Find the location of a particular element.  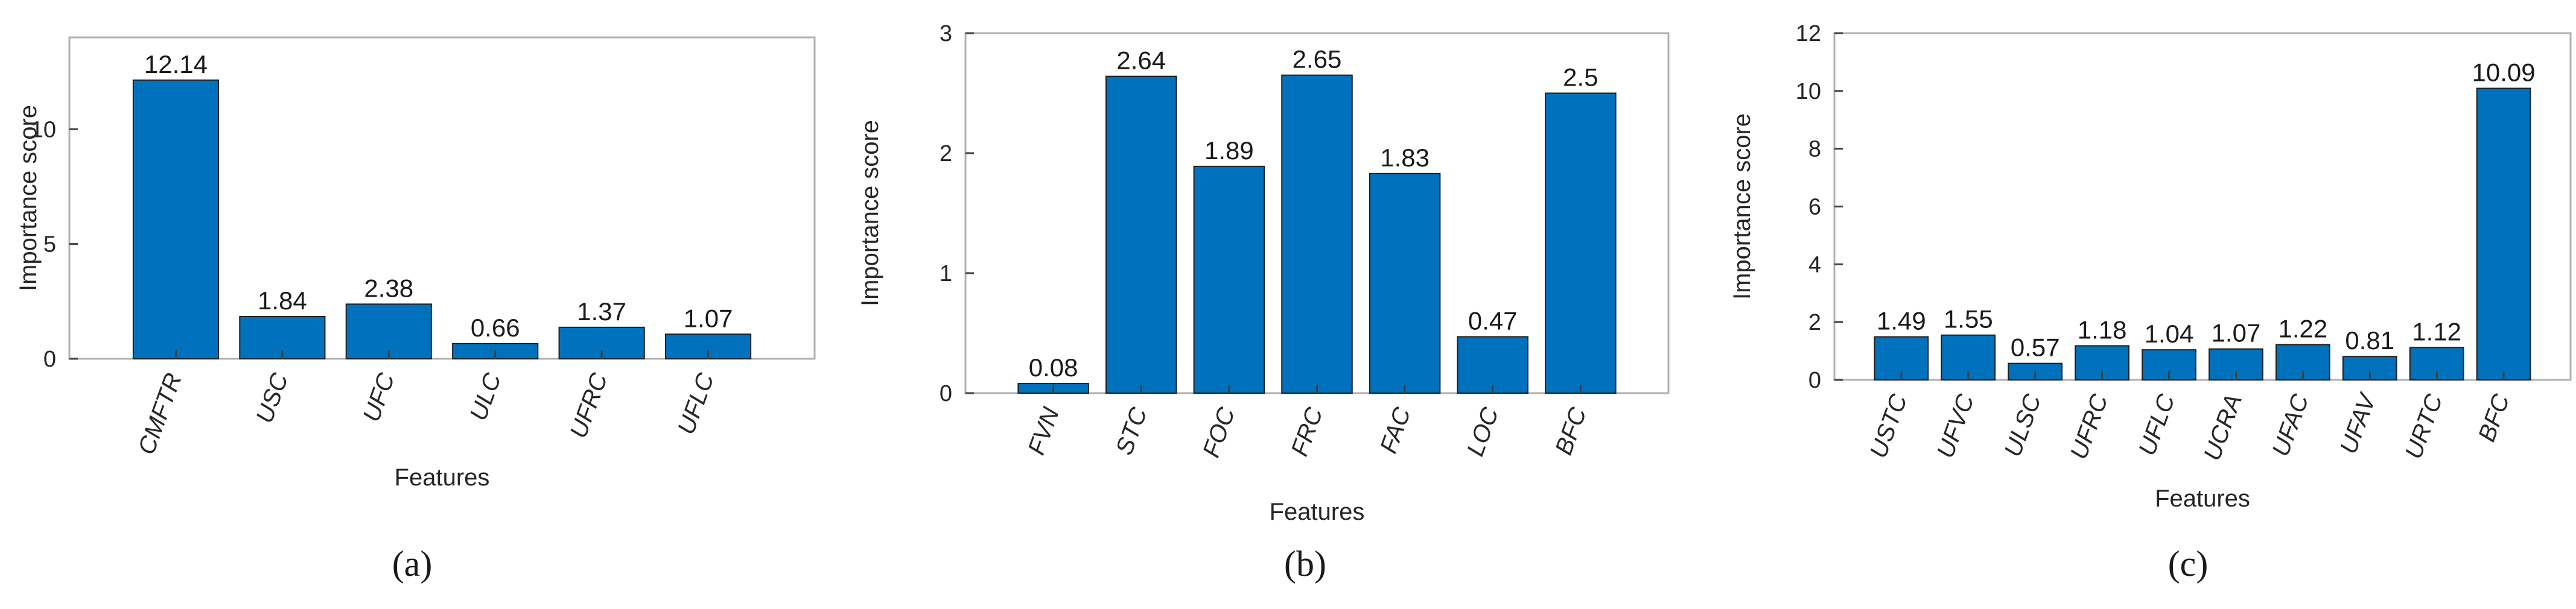

bar-data-label: 1.89 is located at coordinates (1229, 150).